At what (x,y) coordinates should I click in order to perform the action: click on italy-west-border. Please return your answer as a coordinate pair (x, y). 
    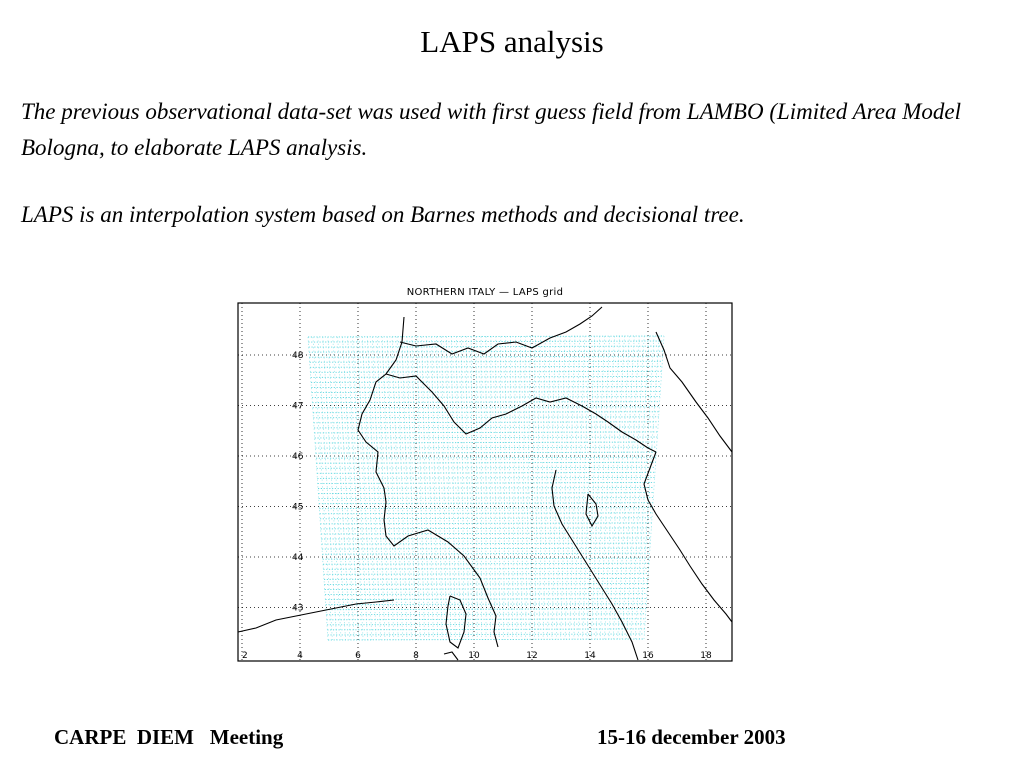
    Looking at the image, I should click on (428, 482).